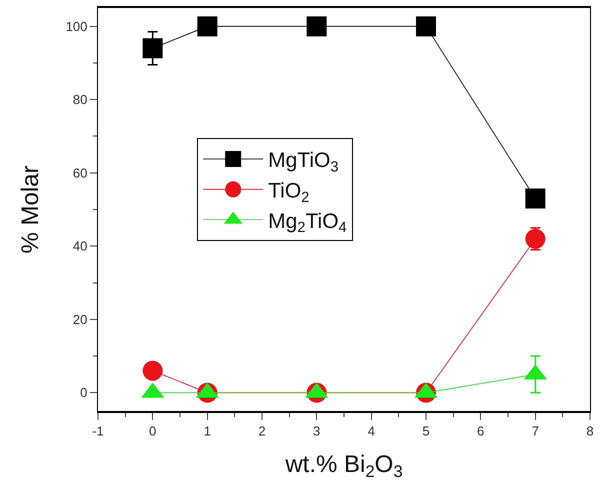  Describe the element at coordinates (343, 466) in the screenshot. I see `x-axis-title: wt.% Bi$_{2}$O$_{3}$` at that location.